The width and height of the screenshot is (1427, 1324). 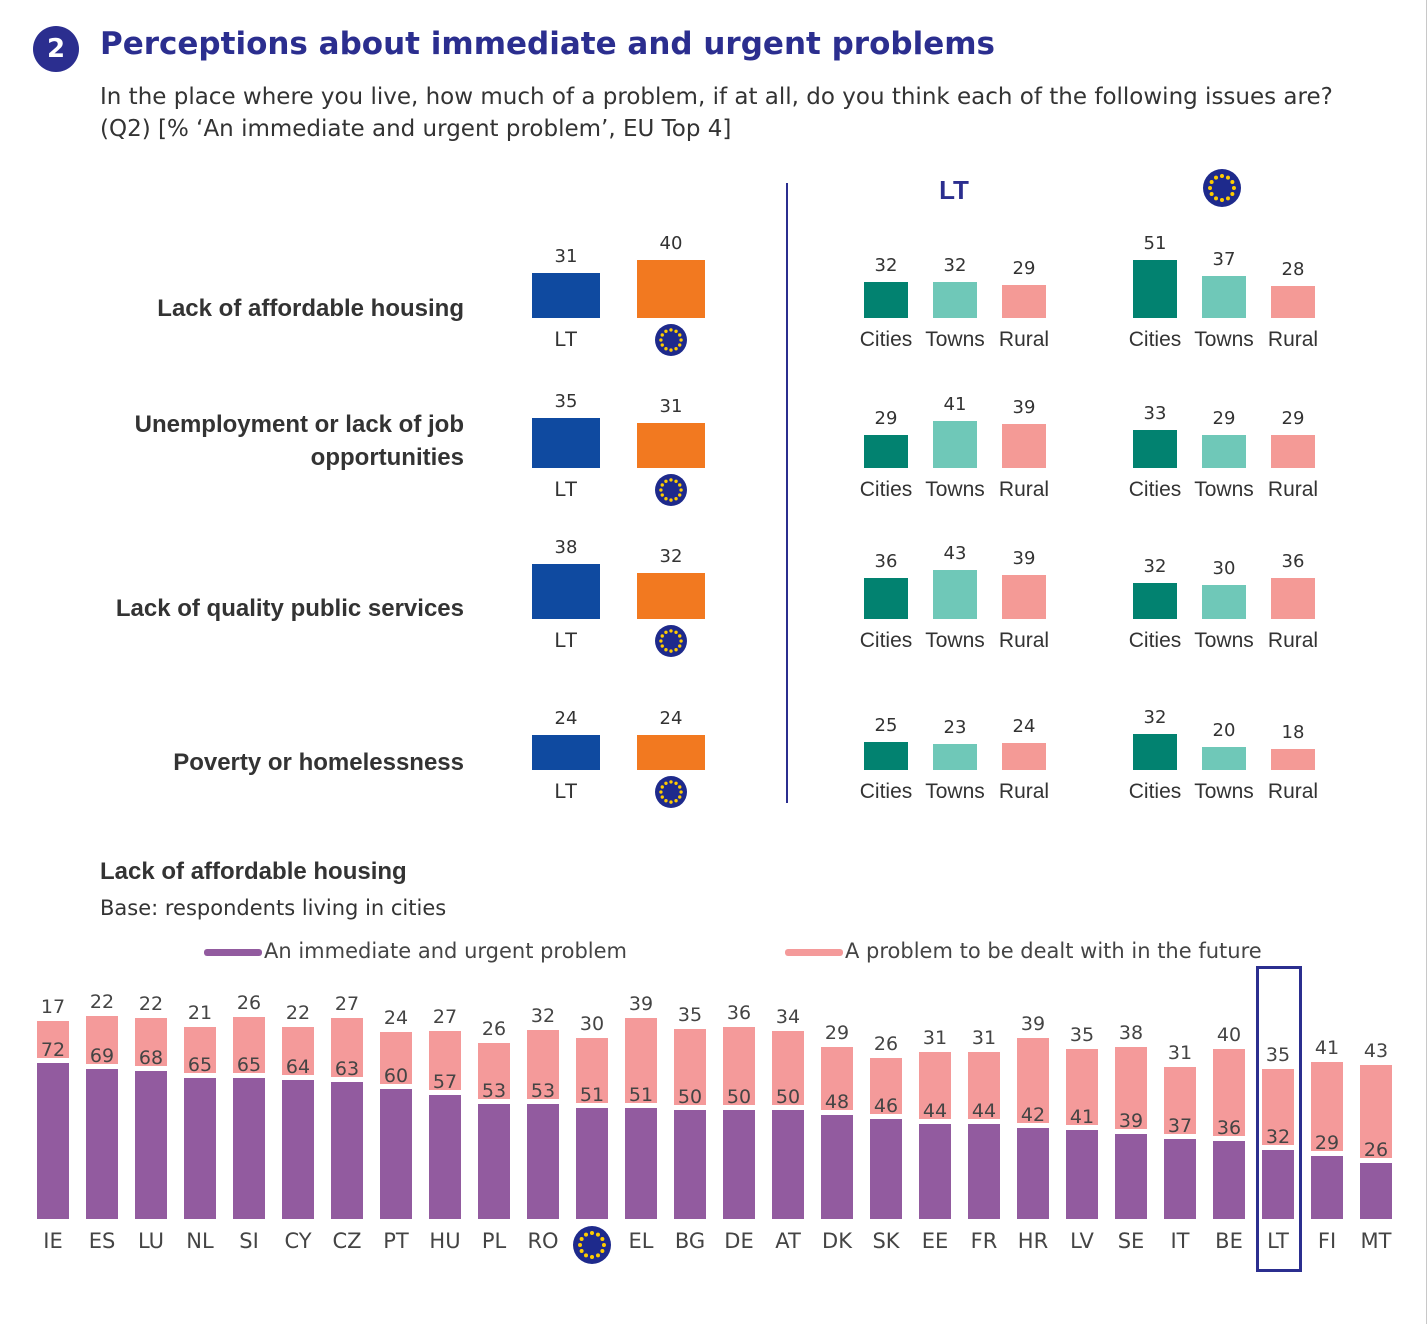 I want to click on data-label-future: 24, so click(x=396, y=1018).